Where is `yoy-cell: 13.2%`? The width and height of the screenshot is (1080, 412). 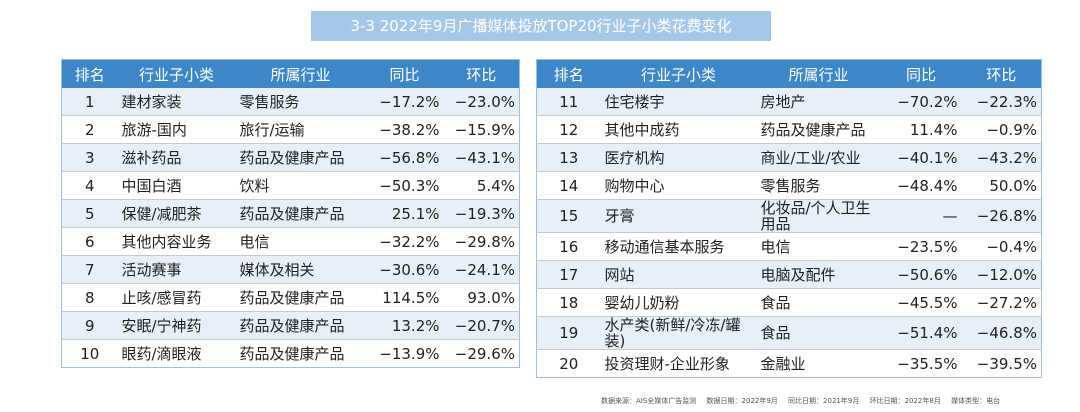 yoy-cell: 13.2% is located at coordinates (404, 325).